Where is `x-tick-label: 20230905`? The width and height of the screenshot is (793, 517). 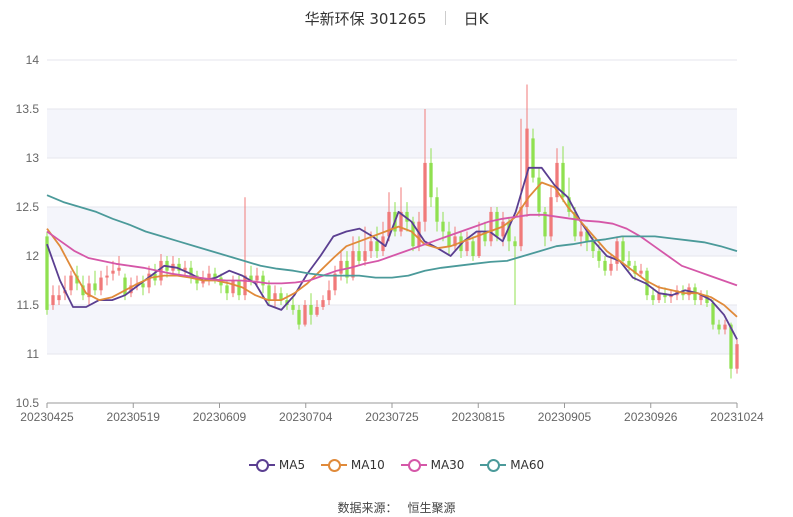
x-tick-label: 20230905 is located at coordinates (565, 417).